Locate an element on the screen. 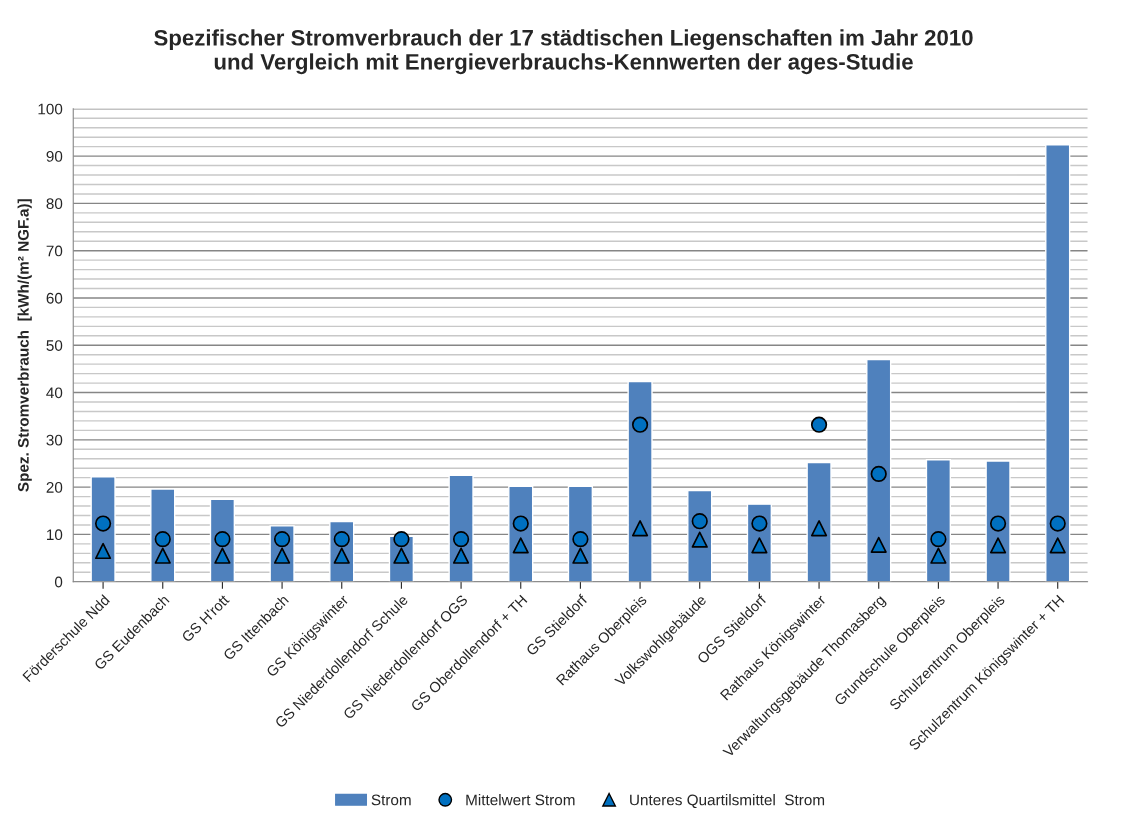 Image resolution: width=1127 pixels, height=837 pixels. legend-label: Strom is located at coordinates (391, 800).